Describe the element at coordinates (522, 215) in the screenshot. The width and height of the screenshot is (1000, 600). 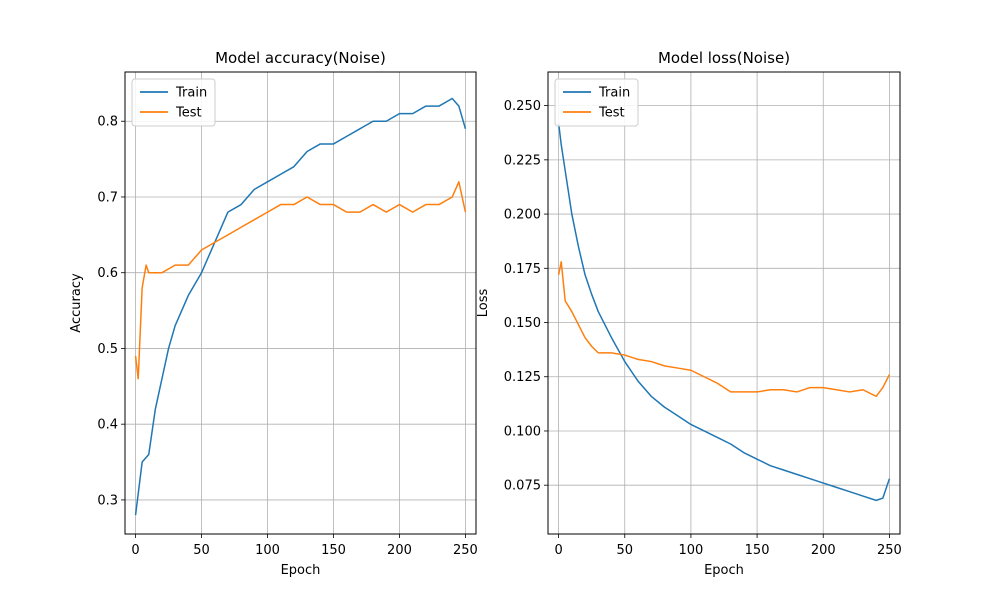
I see `y-tick-label: 0.200` at that location.